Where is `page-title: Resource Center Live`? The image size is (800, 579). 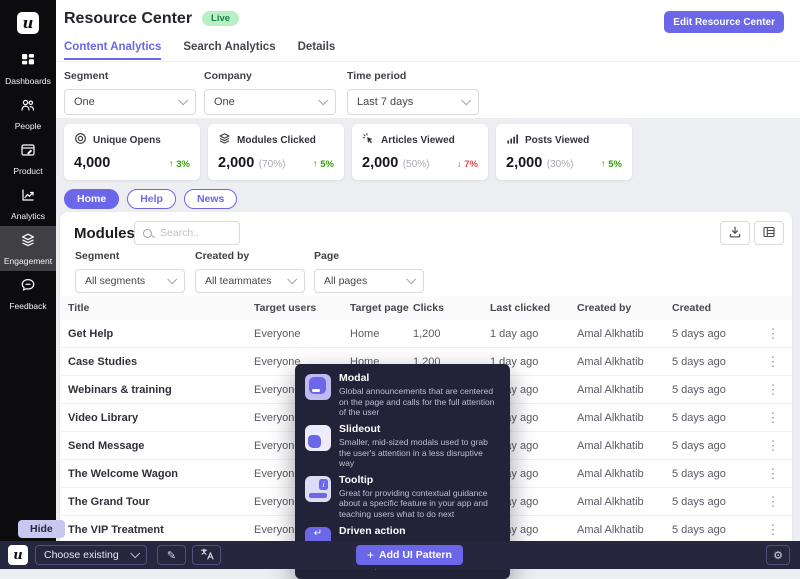
page-title: Resource Center Live is located at coordinates (152, 19).